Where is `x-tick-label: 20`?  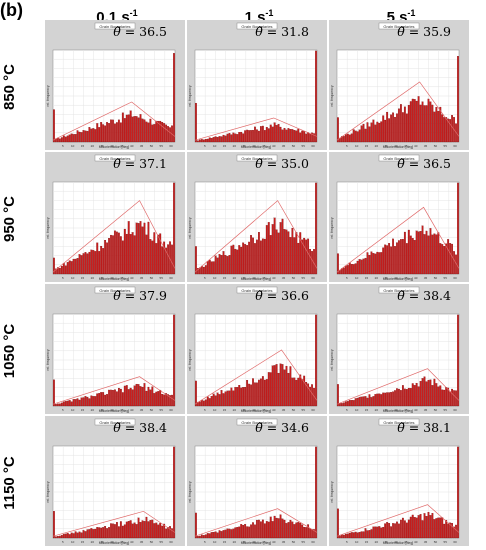
x-tick-label: 20 is located at coordinates (235, 410).